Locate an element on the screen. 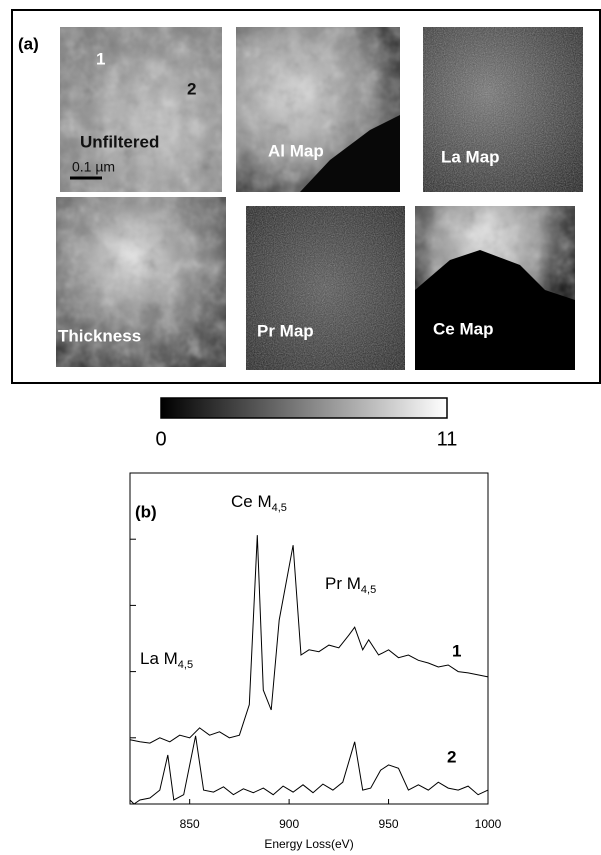 The width and height of the screenshot is (601, 855). series-label: 2 is located at coordinates (451, 756).